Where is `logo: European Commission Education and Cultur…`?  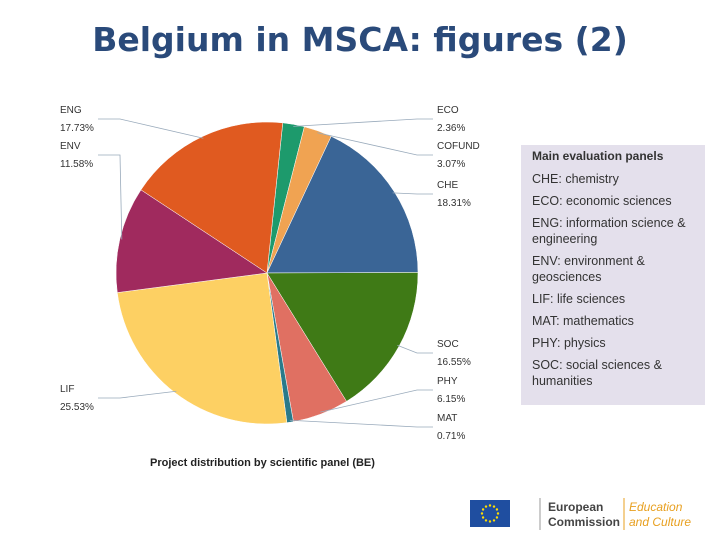
logo: European Commission Education and Cultur… is located at coordinates (580, 514).